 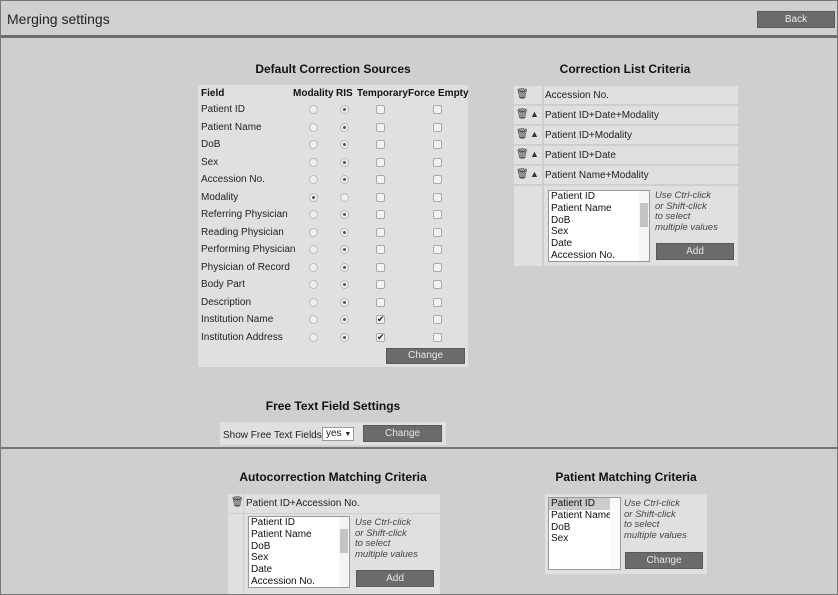 I want to click on column-header: Temporary, so click(x=382, y=93).